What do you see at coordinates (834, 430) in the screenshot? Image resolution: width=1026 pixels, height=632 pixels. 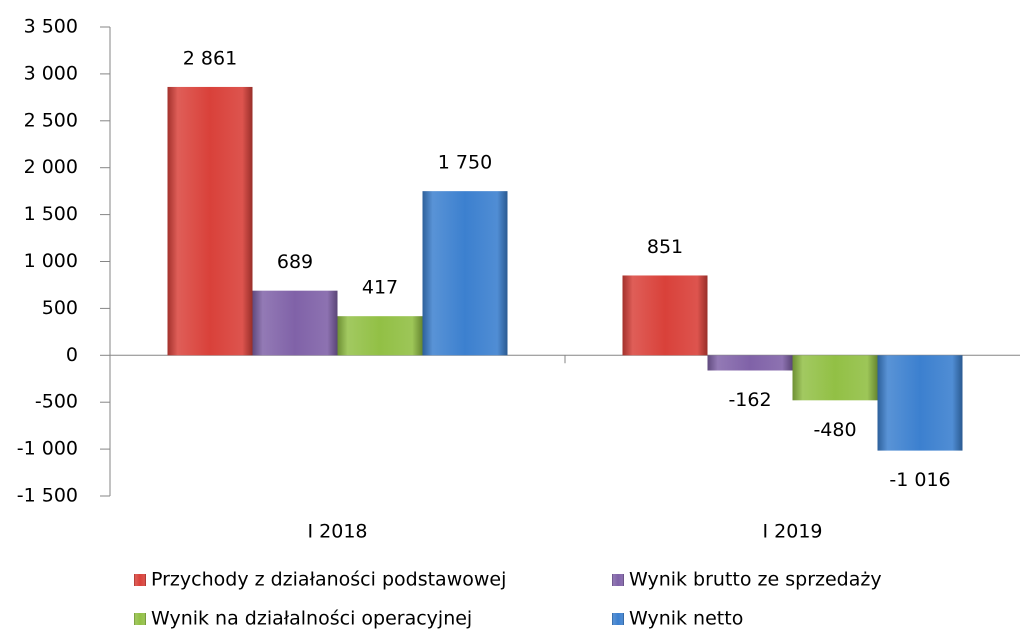 I see `value-label: -480` at bounding box center [834, 430].